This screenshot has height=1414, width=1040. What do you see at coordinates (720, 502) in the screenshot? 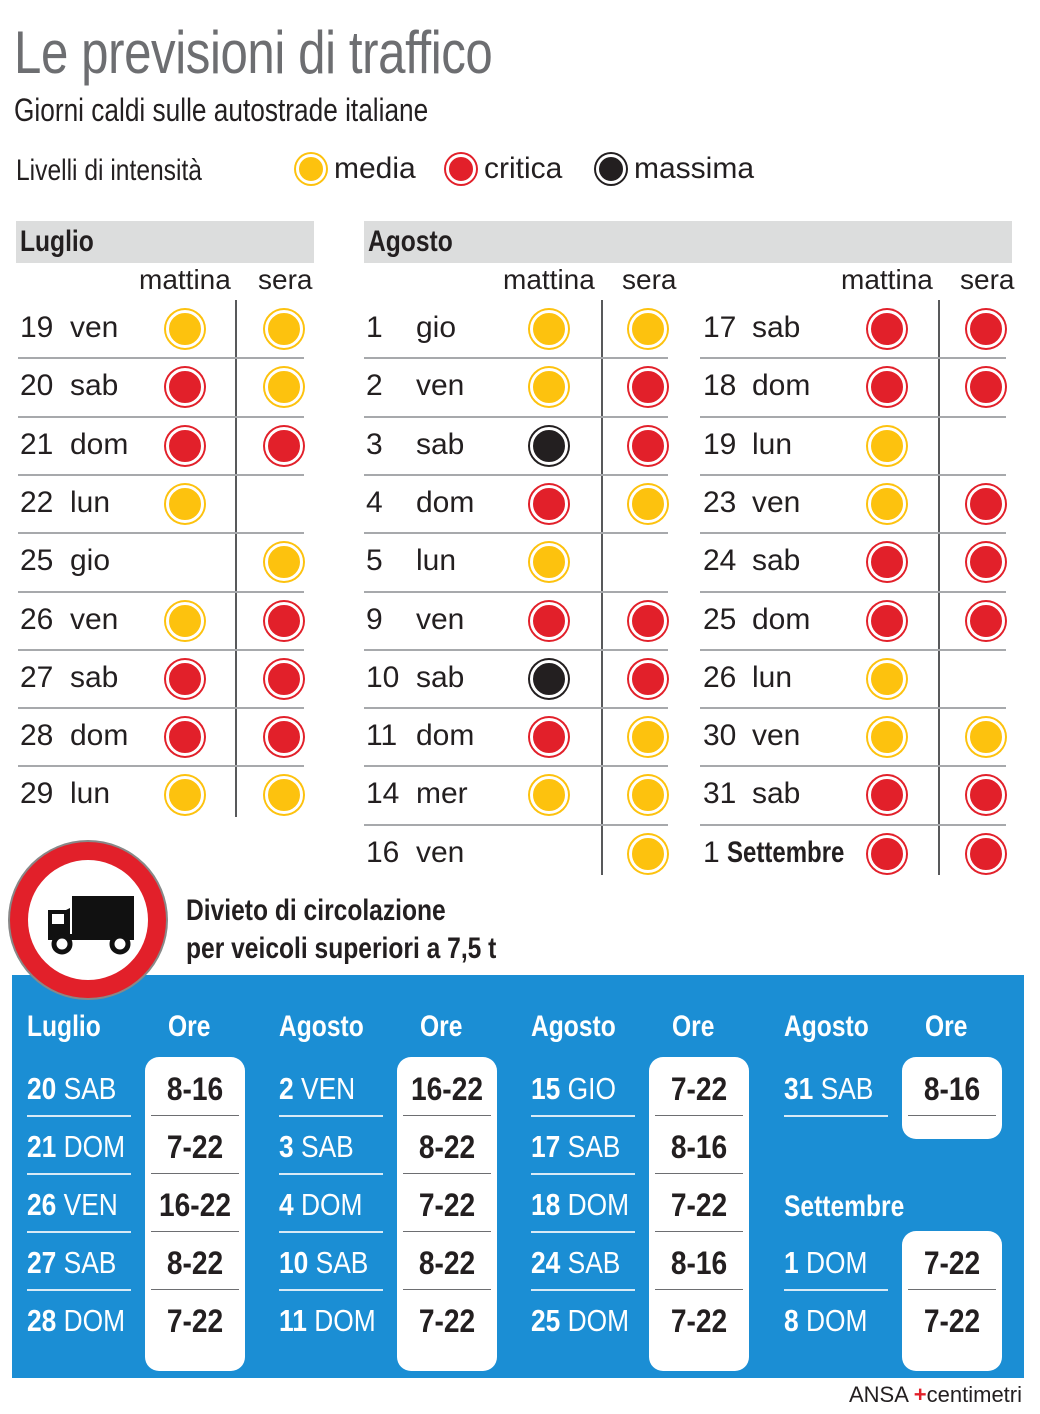
I see `day-number: 23` at bounding box center [720, 502].